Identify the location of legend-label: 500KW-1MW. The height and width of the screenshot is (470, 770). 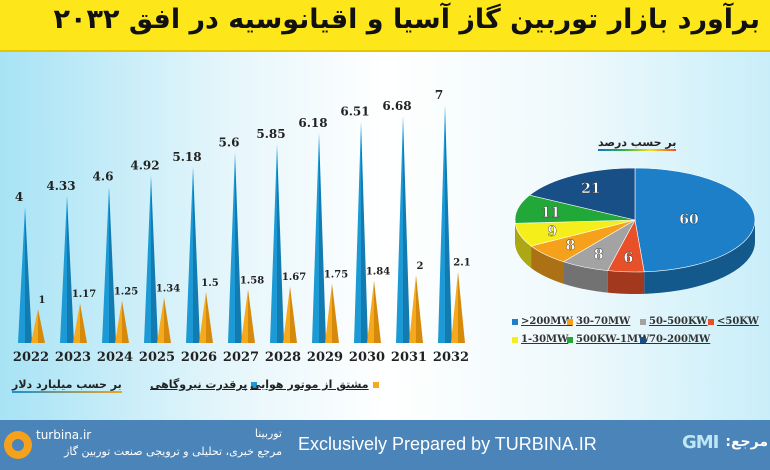
(613, 339).